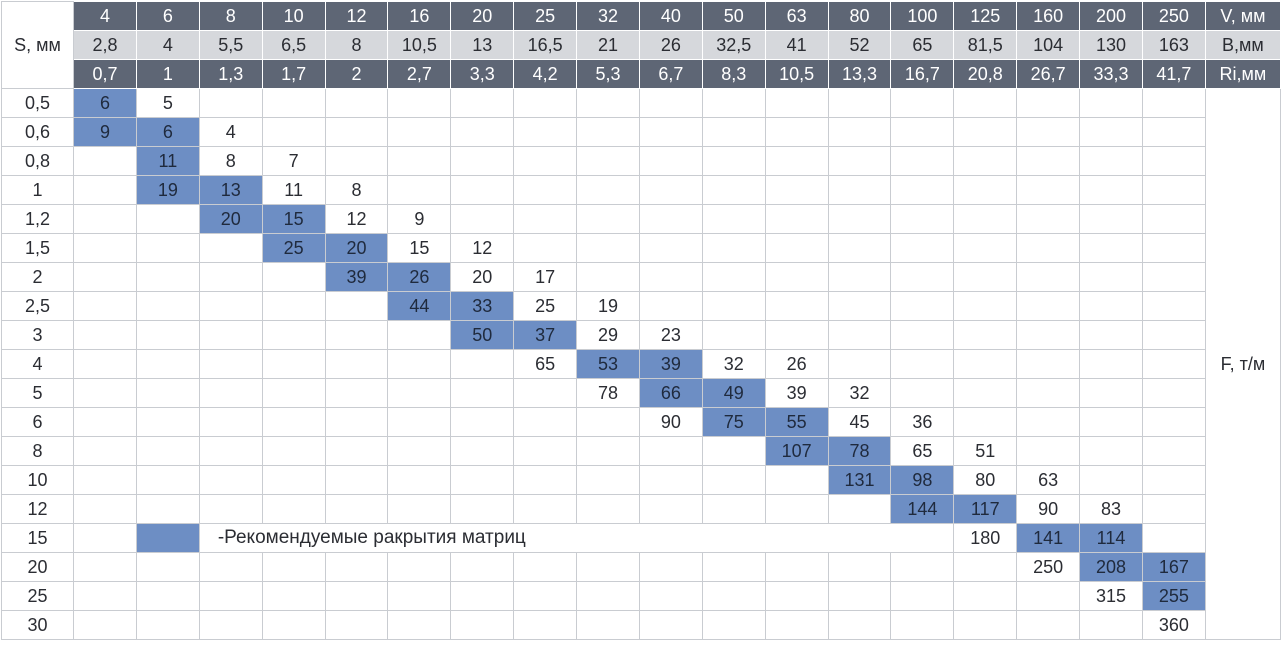  Describe the element at coordinates (37, 45) in the screenshot. I see `s-header: S, мм` at that location.